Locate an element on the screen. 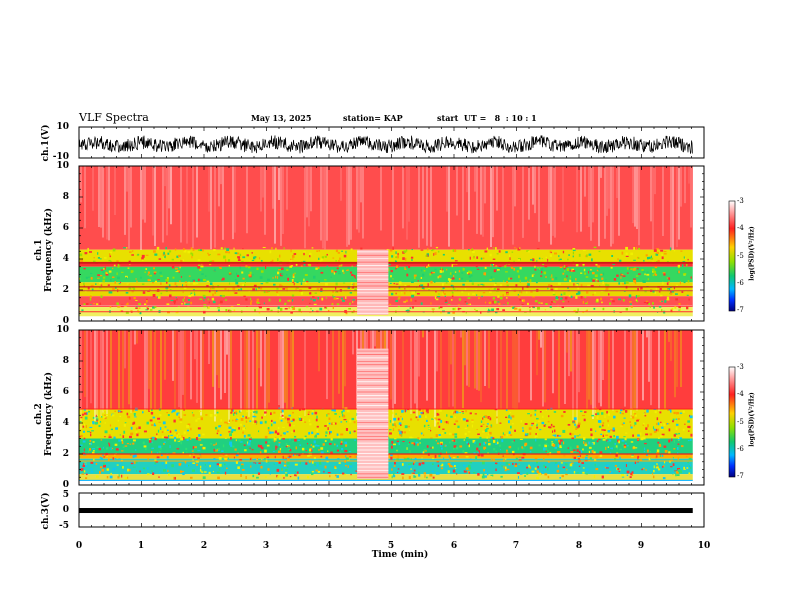 This screenshot has height=612, width=792. cb1-tick-4: -4 is located at coordinates (740, 228).